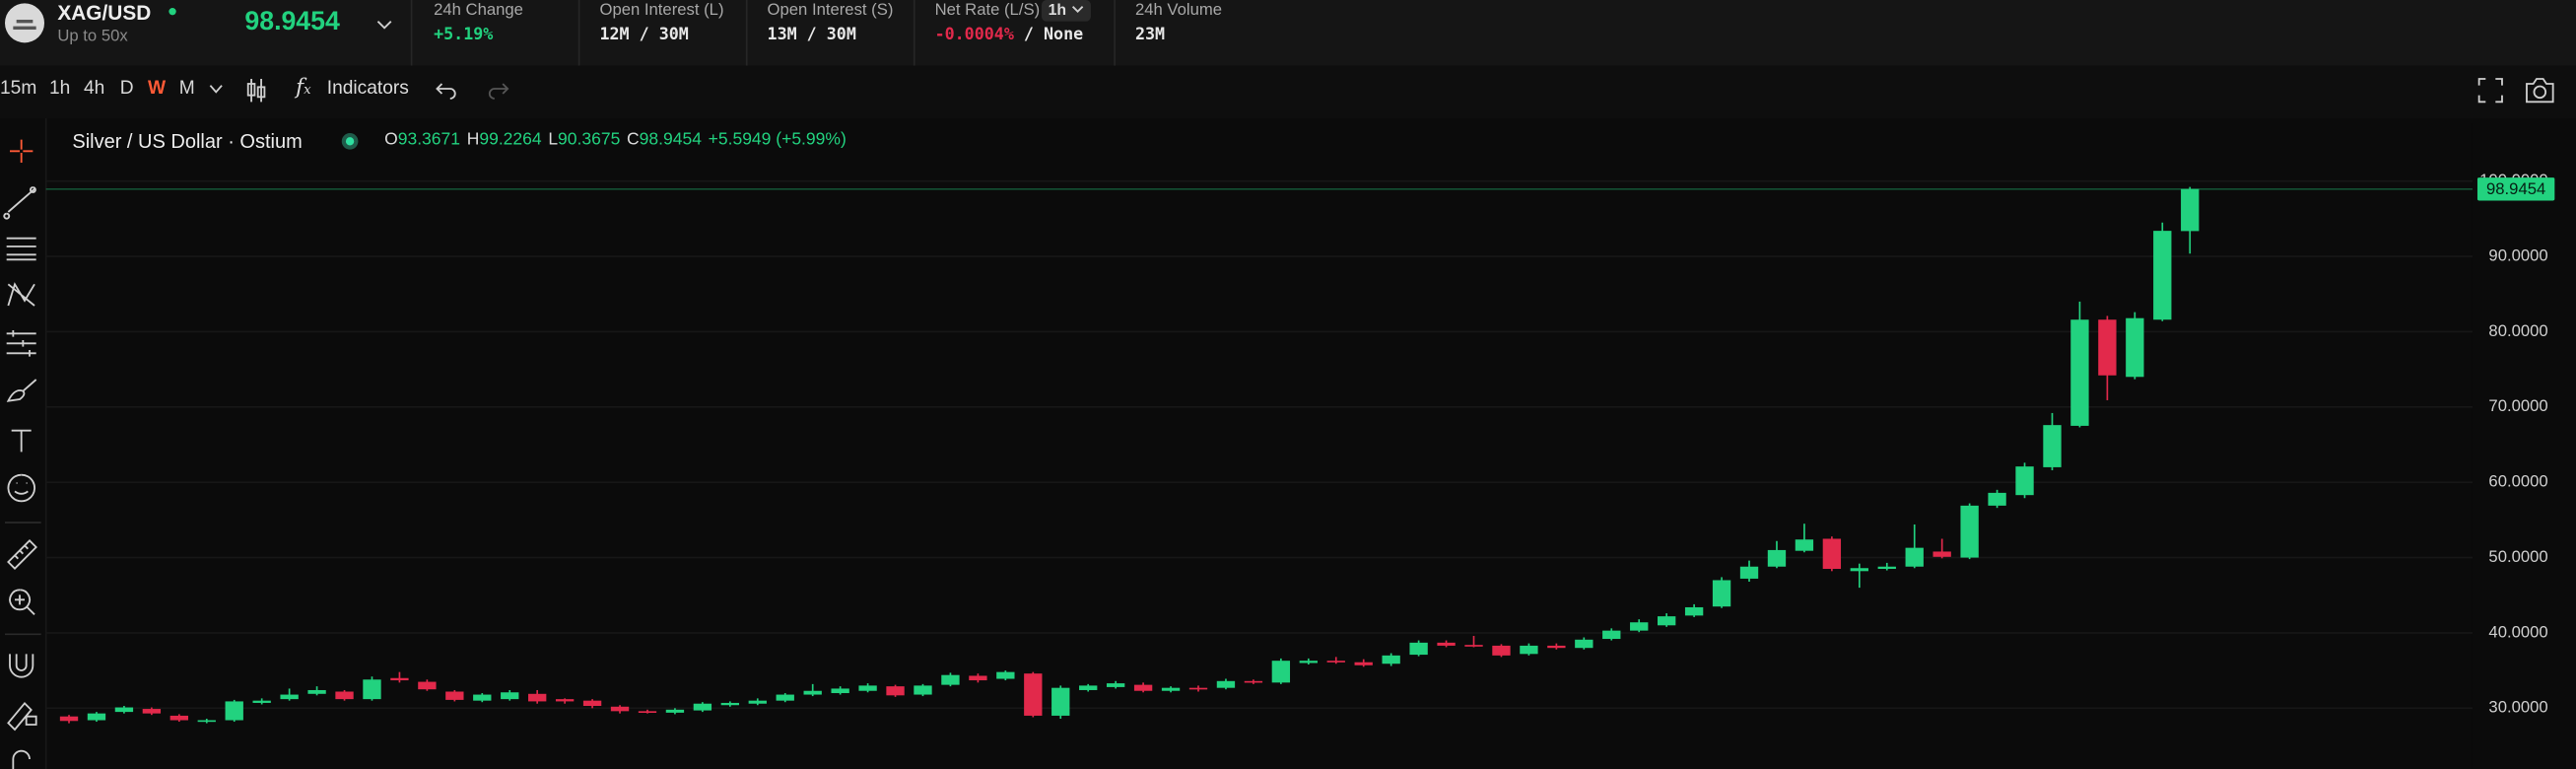 This screenshot has width=2576, height=769. I want to click on legend-value: 93.3671, so click(429, 140).